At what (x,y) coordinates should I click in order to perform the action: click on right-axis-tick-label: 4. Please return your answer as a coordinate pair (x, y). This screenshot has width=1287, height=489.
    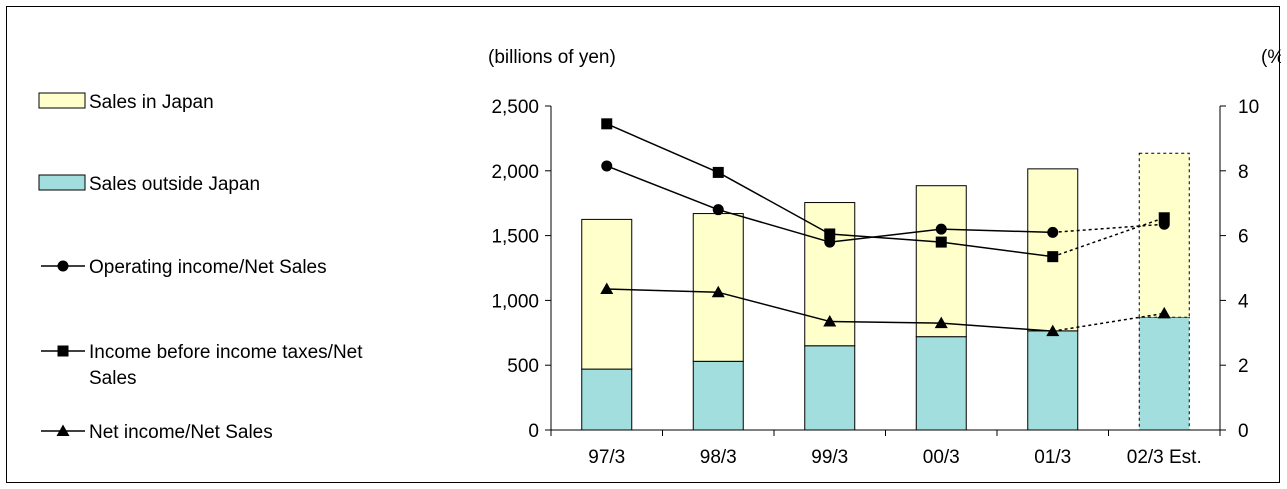
    Looking at the image, I should click on (1243, 301).